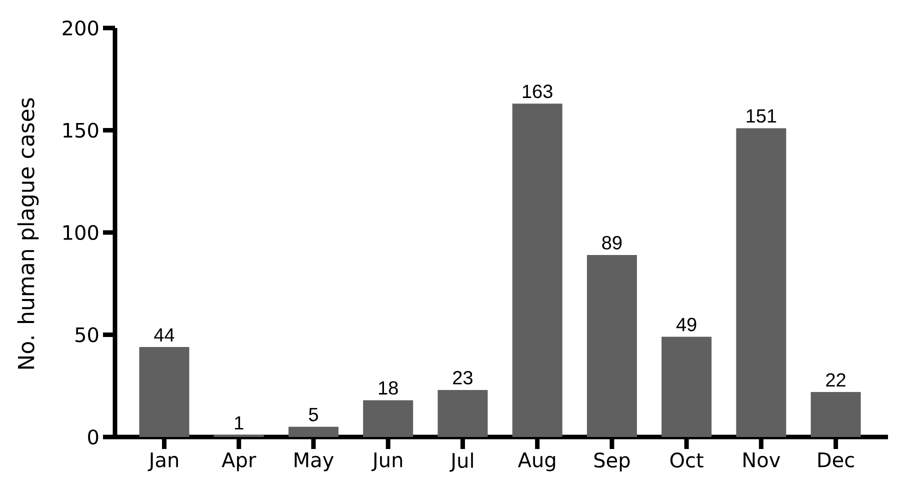  What do you see at coordinates (462, 377) in the screenshot?
I see `data-label: 23` at bounding box center [462, 377].